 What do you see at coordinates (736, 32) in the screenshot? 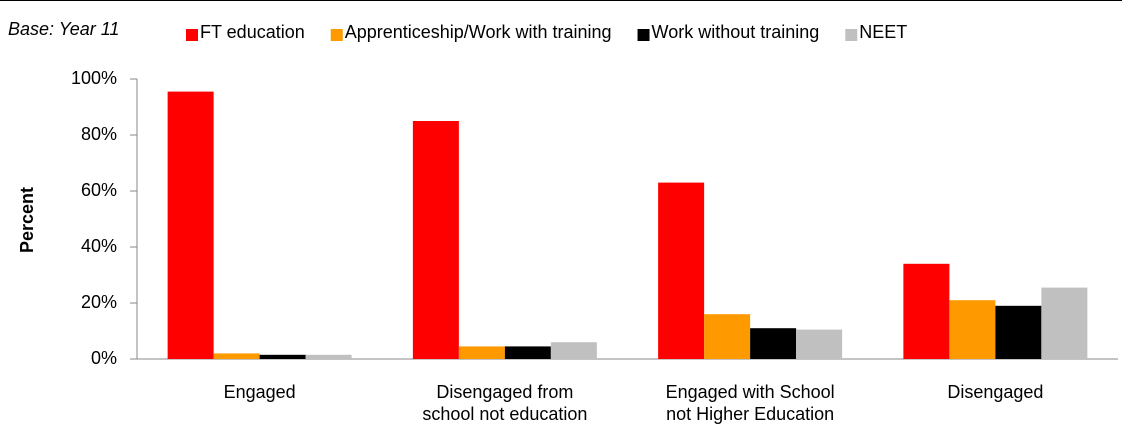
I see `legend-label: Work without training` at bounding box center [736, 32].